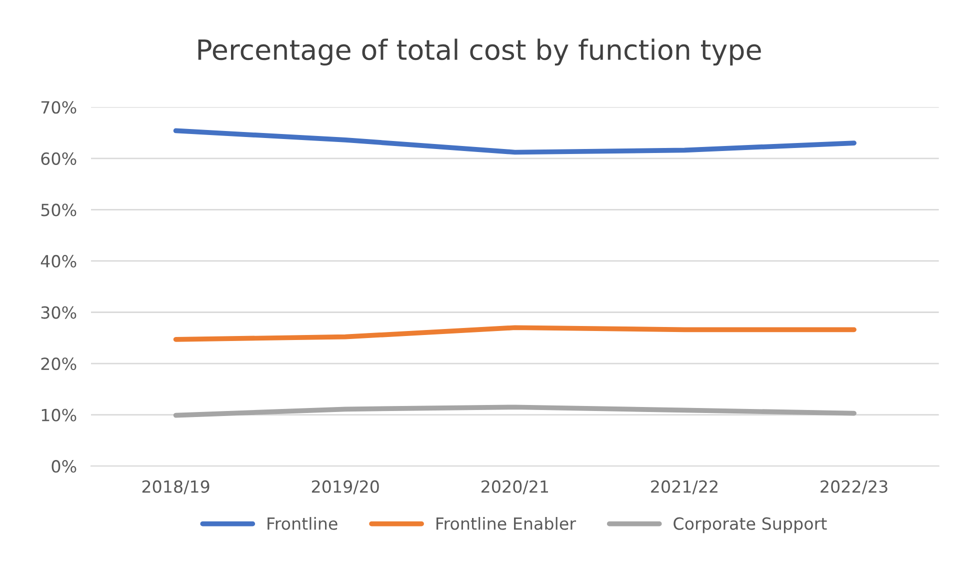 This screenshot has height=579, width=958. Describe the element at coordinates (515, 487) in the screenshot. I see `x-tick-label: 2020/21` at that location.